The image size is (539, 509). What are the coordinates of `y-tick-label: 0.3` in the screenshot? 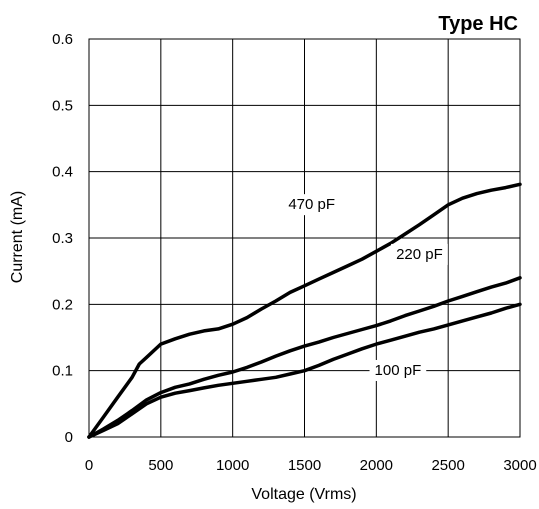 It's located at (62, 238).